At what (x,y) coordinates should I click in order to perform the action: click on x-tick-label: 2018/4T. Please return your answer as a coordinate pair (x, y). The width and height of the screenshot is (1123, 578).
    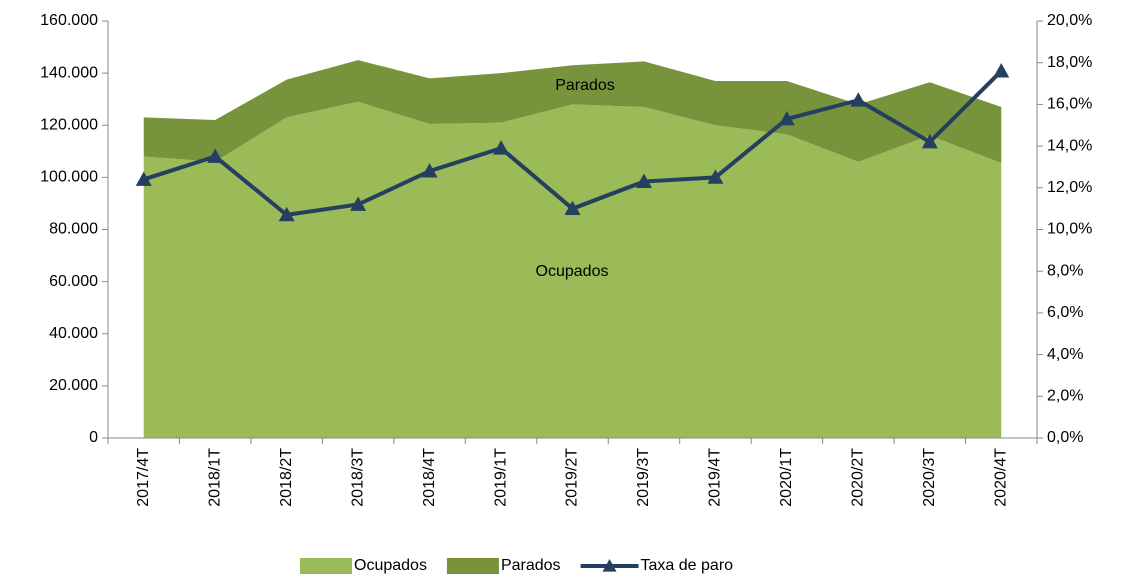
    Looking at the image, I should click on (429, 477).